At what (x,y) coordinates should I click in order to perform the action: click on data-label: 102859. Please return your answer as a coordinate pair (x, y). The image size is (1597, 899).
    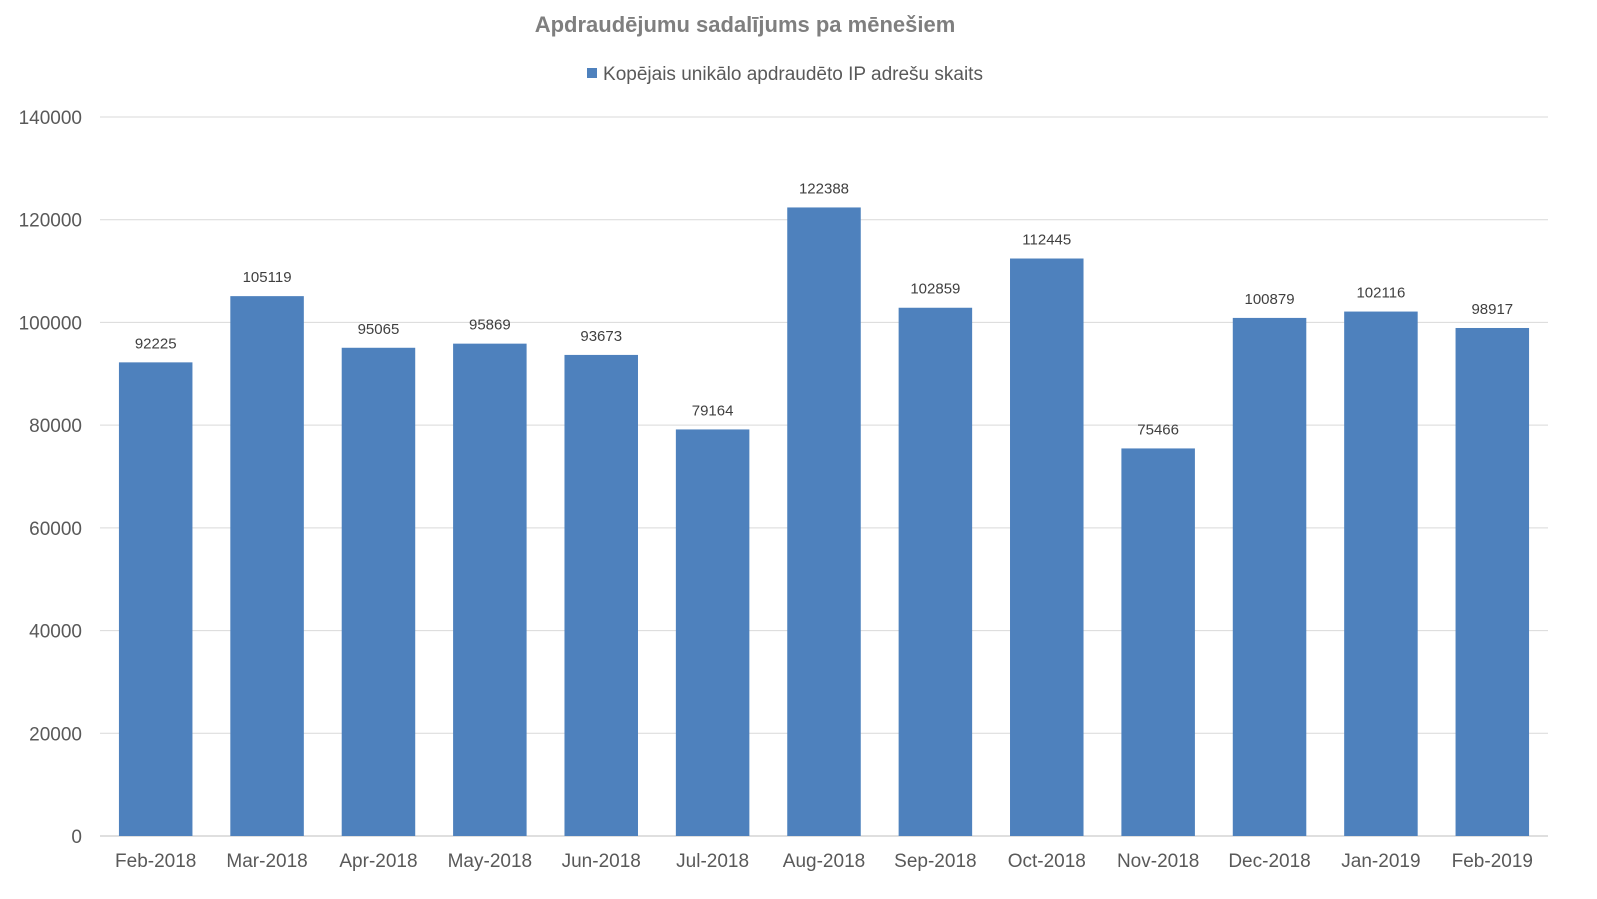
    Looking at the image, I should click on (935, 289).